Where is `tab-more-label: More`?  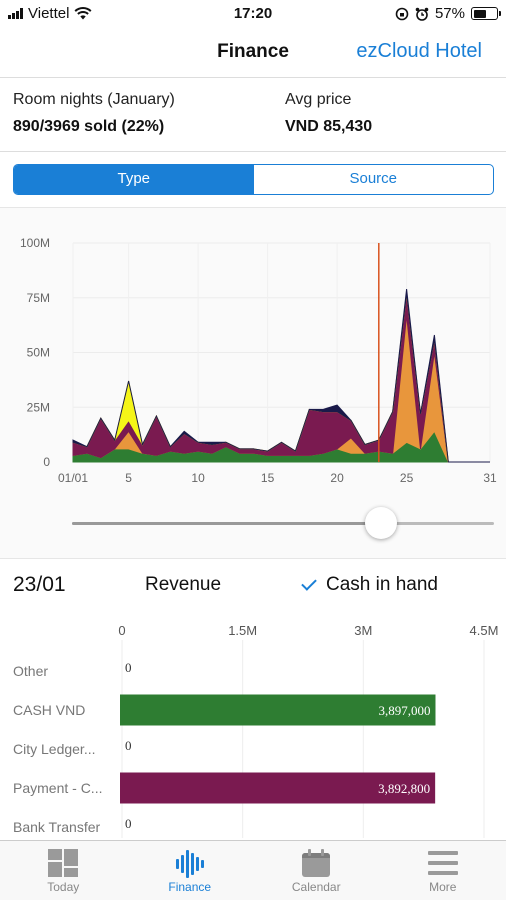
tab-more-label: More is located at coordinates (443, 887).